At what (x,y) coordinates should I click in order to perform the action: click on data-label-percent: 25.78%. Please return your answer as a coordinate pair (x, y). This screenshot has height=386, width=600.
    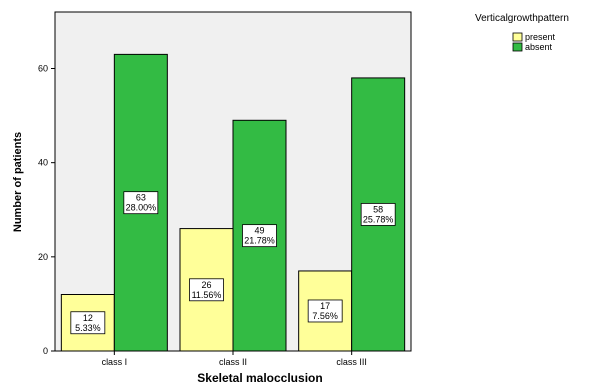
    Looking at the image, I should click on (378, 219).